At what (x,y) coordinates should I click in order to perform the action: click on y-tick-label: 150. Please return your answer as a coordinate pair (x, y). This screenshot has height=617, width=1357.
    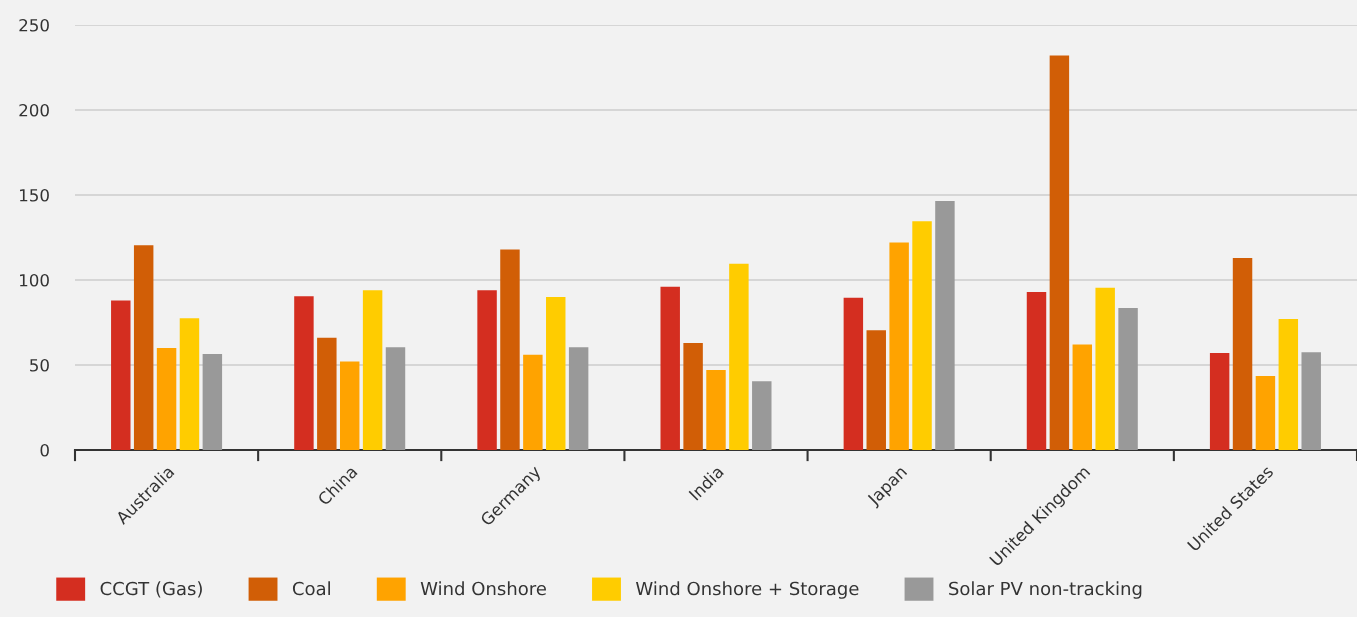
    Looking at the image, I should click on (34, 195).